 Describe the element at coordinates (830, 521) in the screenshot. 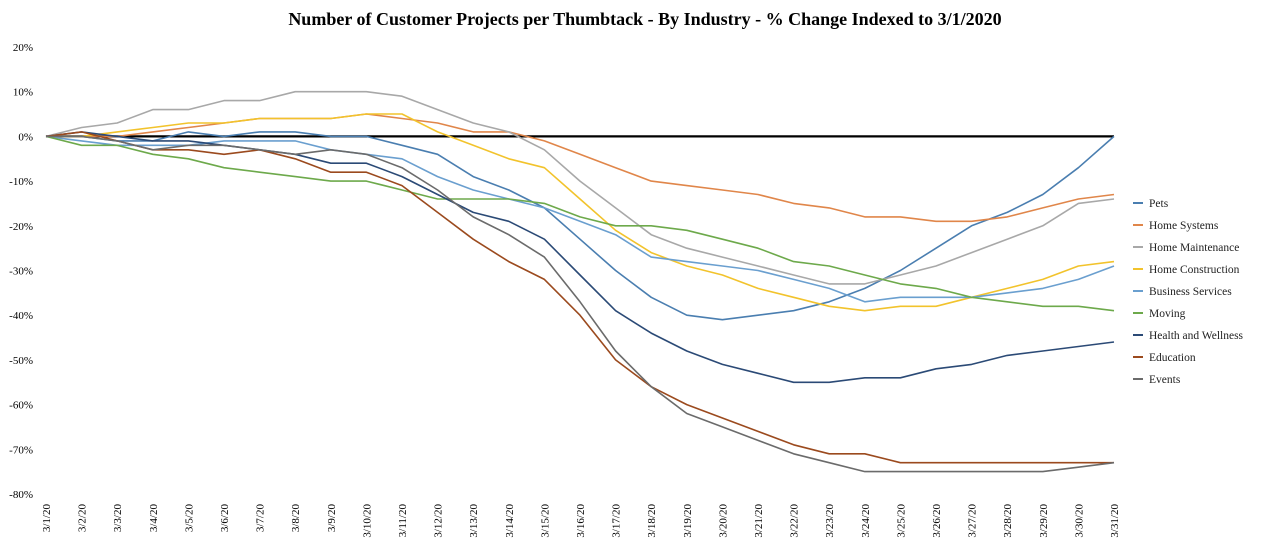

I see `x-tick-label: 3/23/20` at that location.